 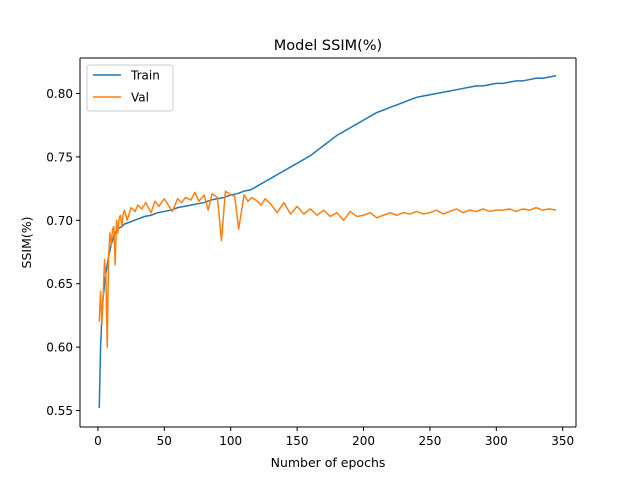 I want to click on y-tick-label: 0.60, so click(x=59, y=348).